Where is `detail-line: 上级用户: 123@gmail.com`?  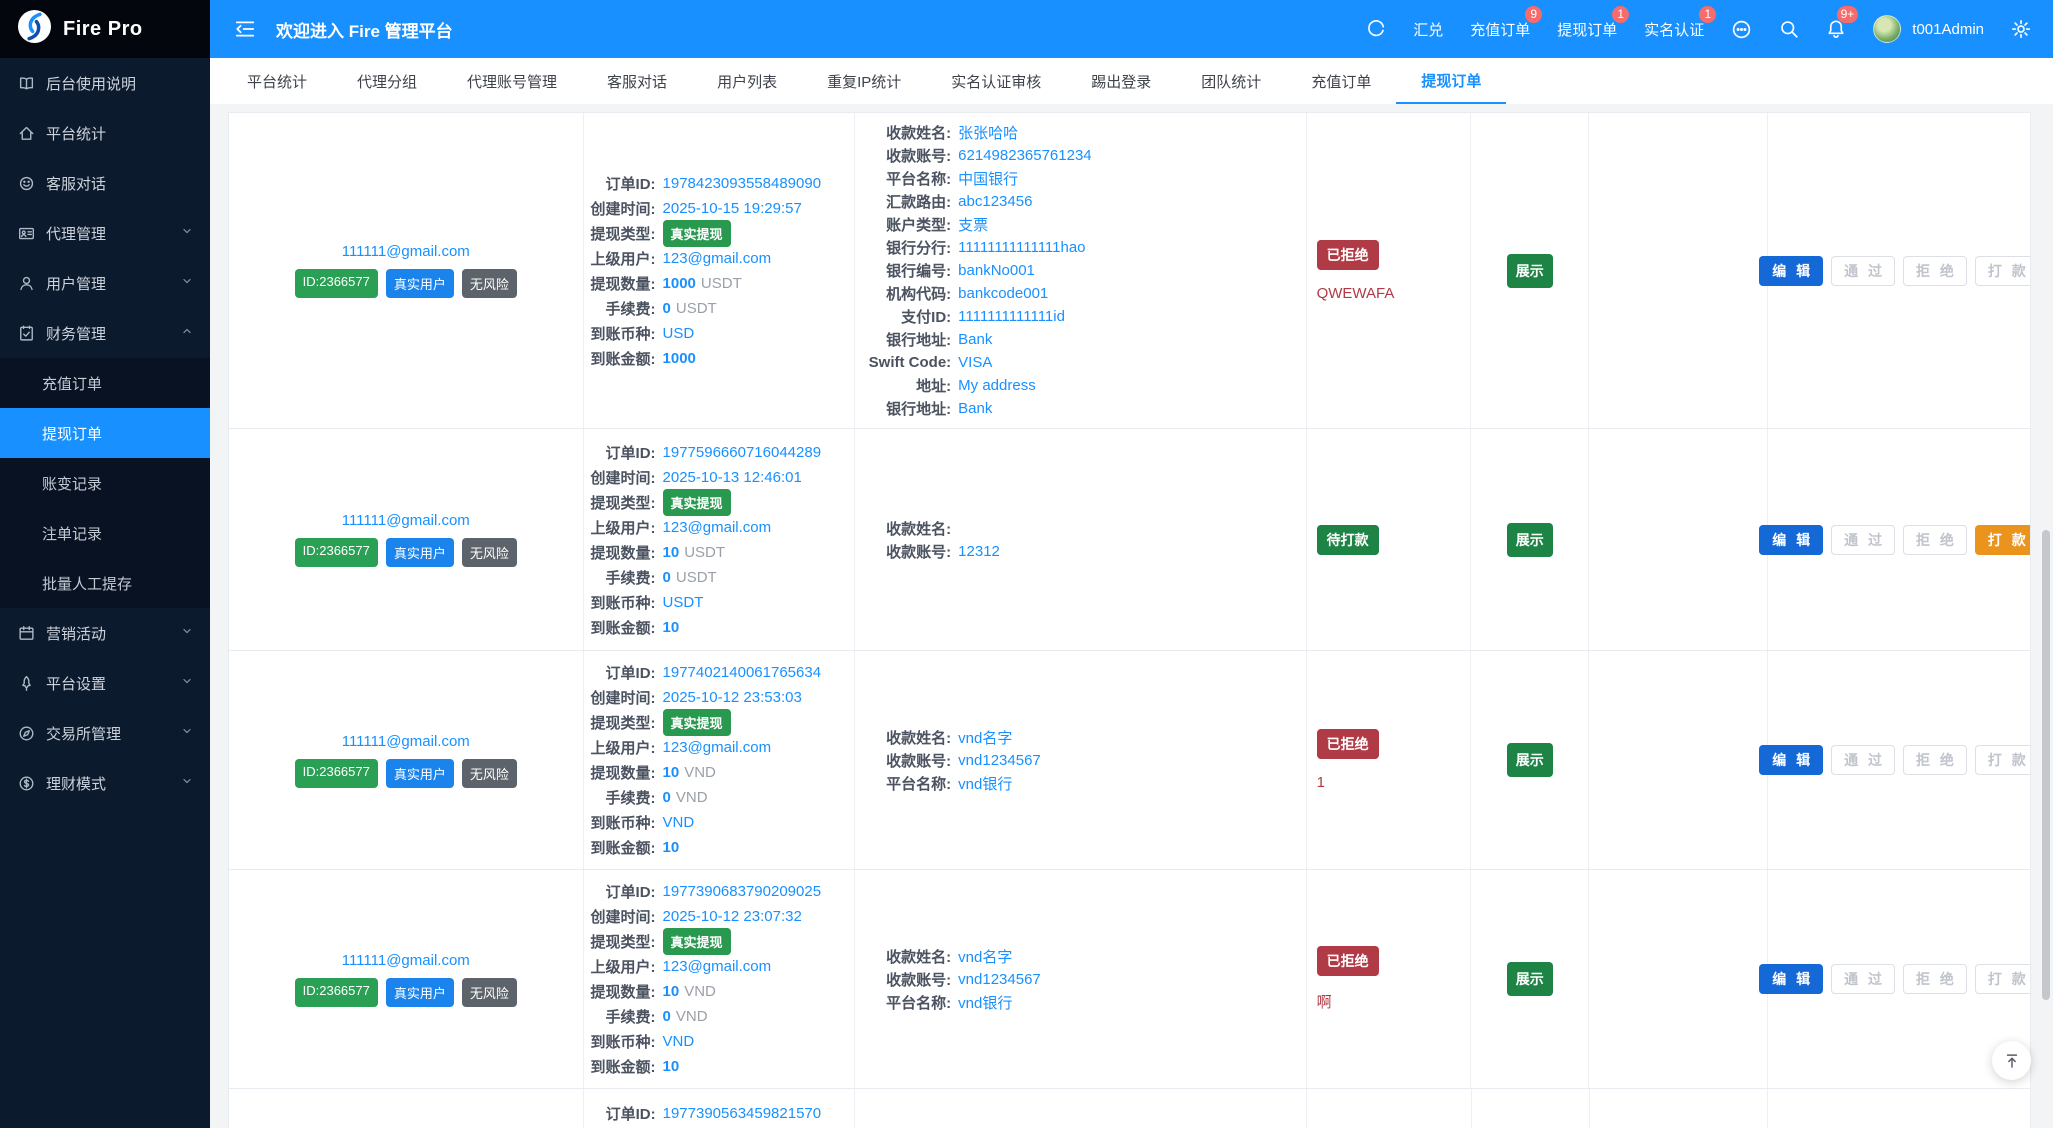 detail-line: 上级用户: 123@gmail.com is located at coordinates (719, 747).